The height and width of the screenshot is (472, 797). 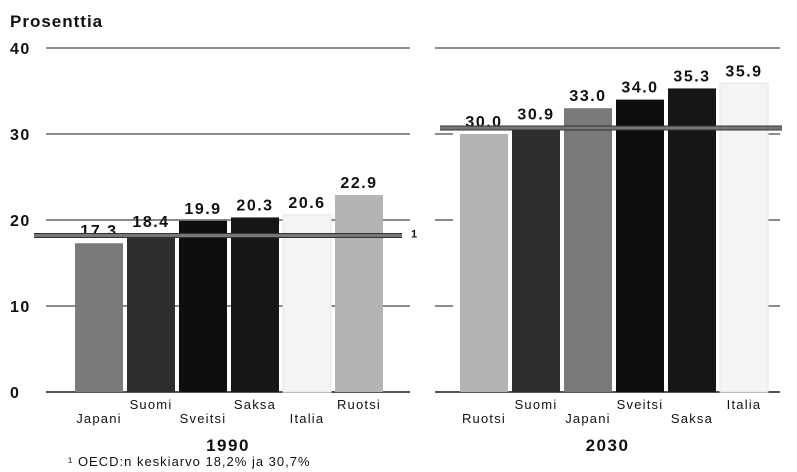 I want to click on average-line-footnote-marker: 1, so click(x=414, y=234).